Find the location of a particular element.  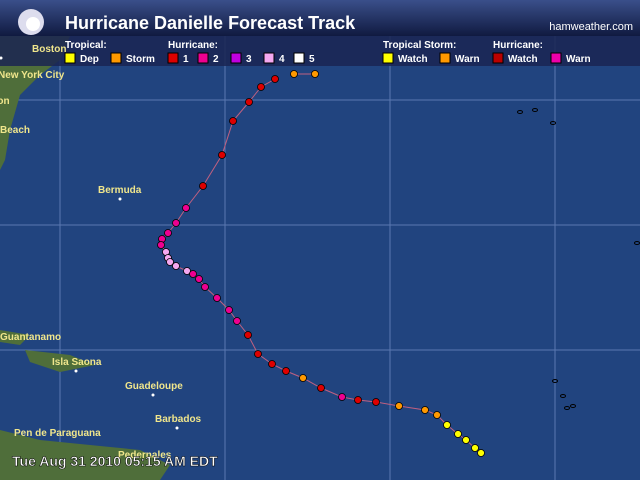

legend-bar is located at coordinates (320, 51).